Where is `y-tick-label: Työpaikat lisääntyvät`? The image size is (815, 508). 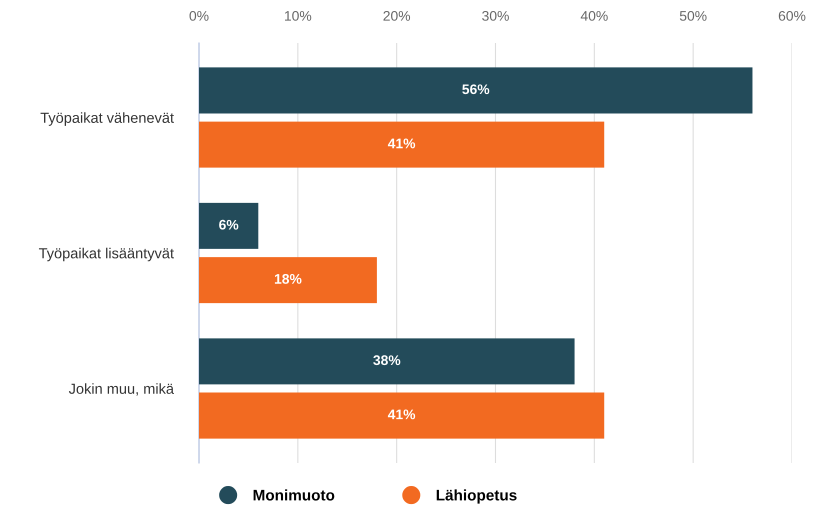
y-tick-label: Työpaikat lisääntyvät is located at coordinates (106, 255).